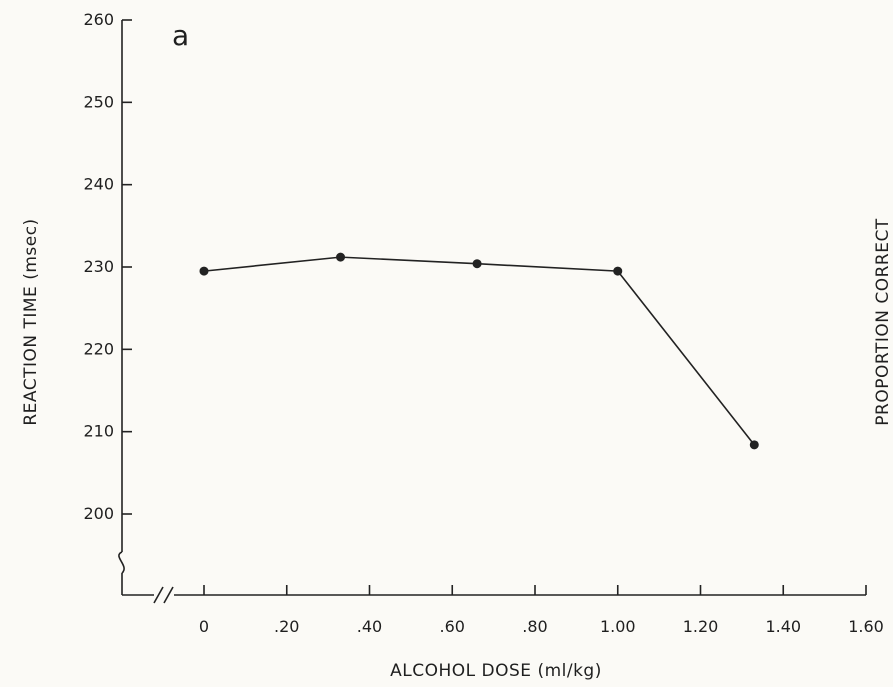  I want to click on x-tick-label: .40, so click(369, 626).